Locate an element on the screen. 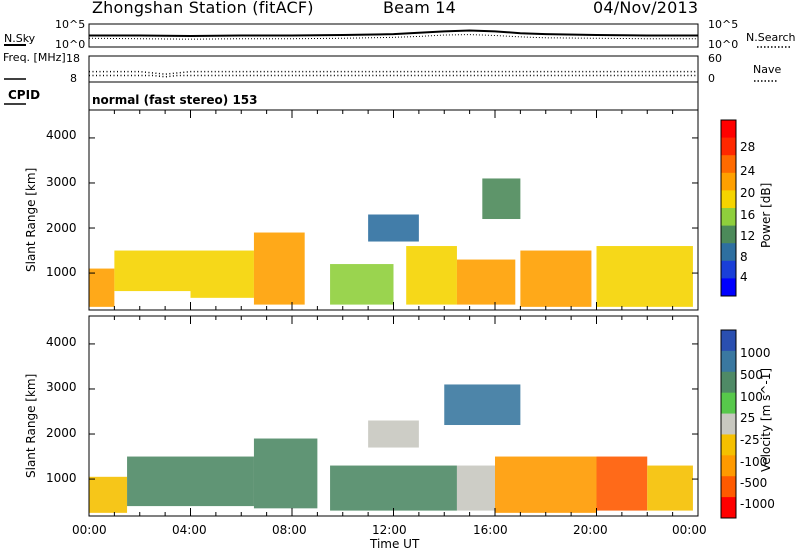 The height and width of the screenshot is (554, 800). freq-tick-top: 18 is located at coordinates (73, 58).